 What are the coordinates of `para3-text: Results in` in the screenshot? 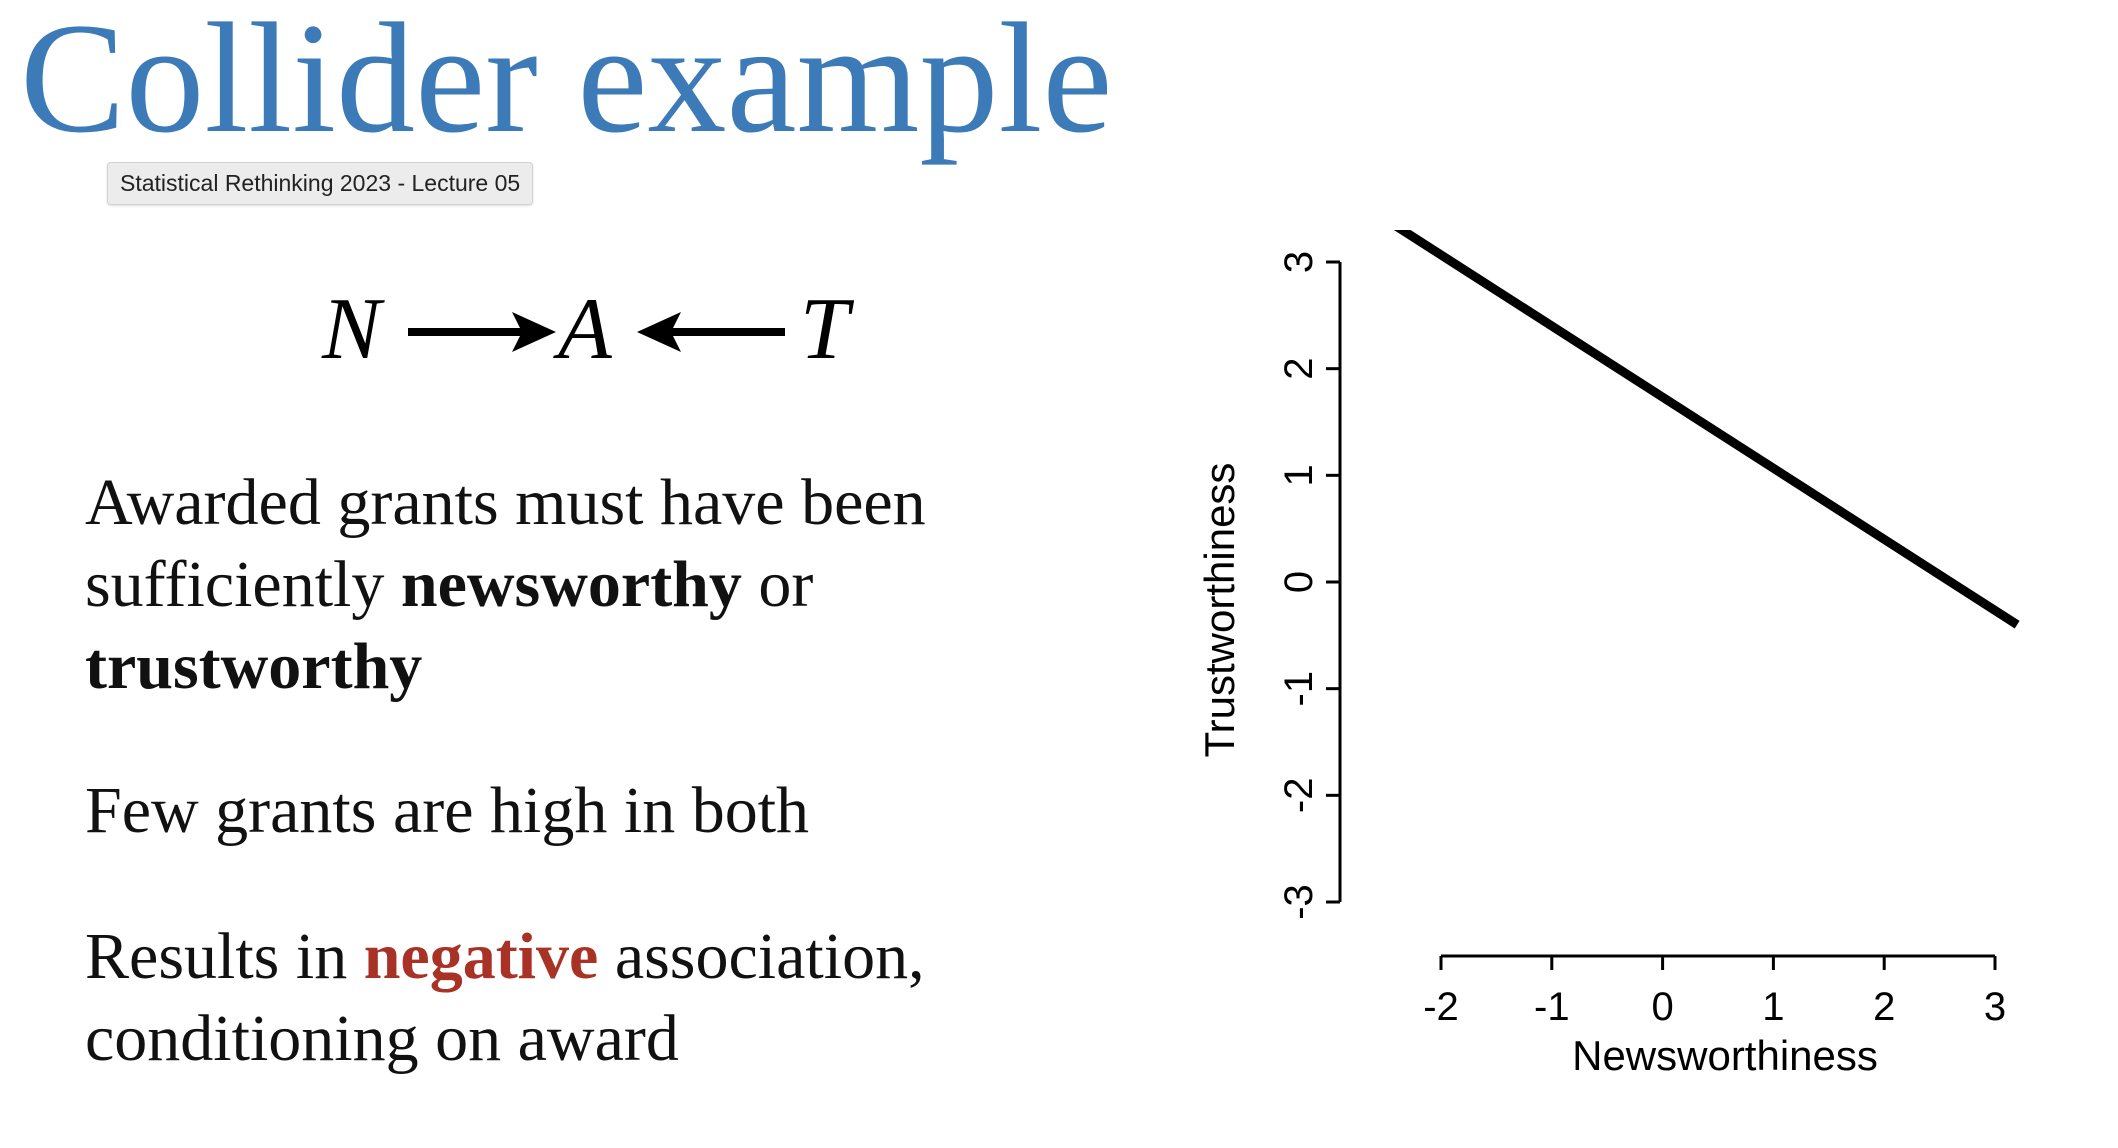 It's located at (224, 956).